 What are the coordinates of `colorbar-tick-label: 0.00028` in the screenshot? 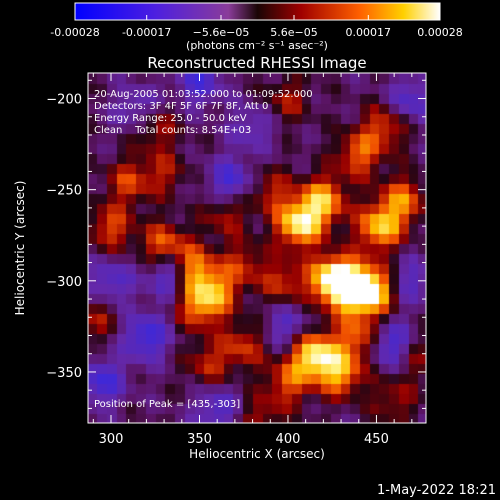 It's located at (440, 32).